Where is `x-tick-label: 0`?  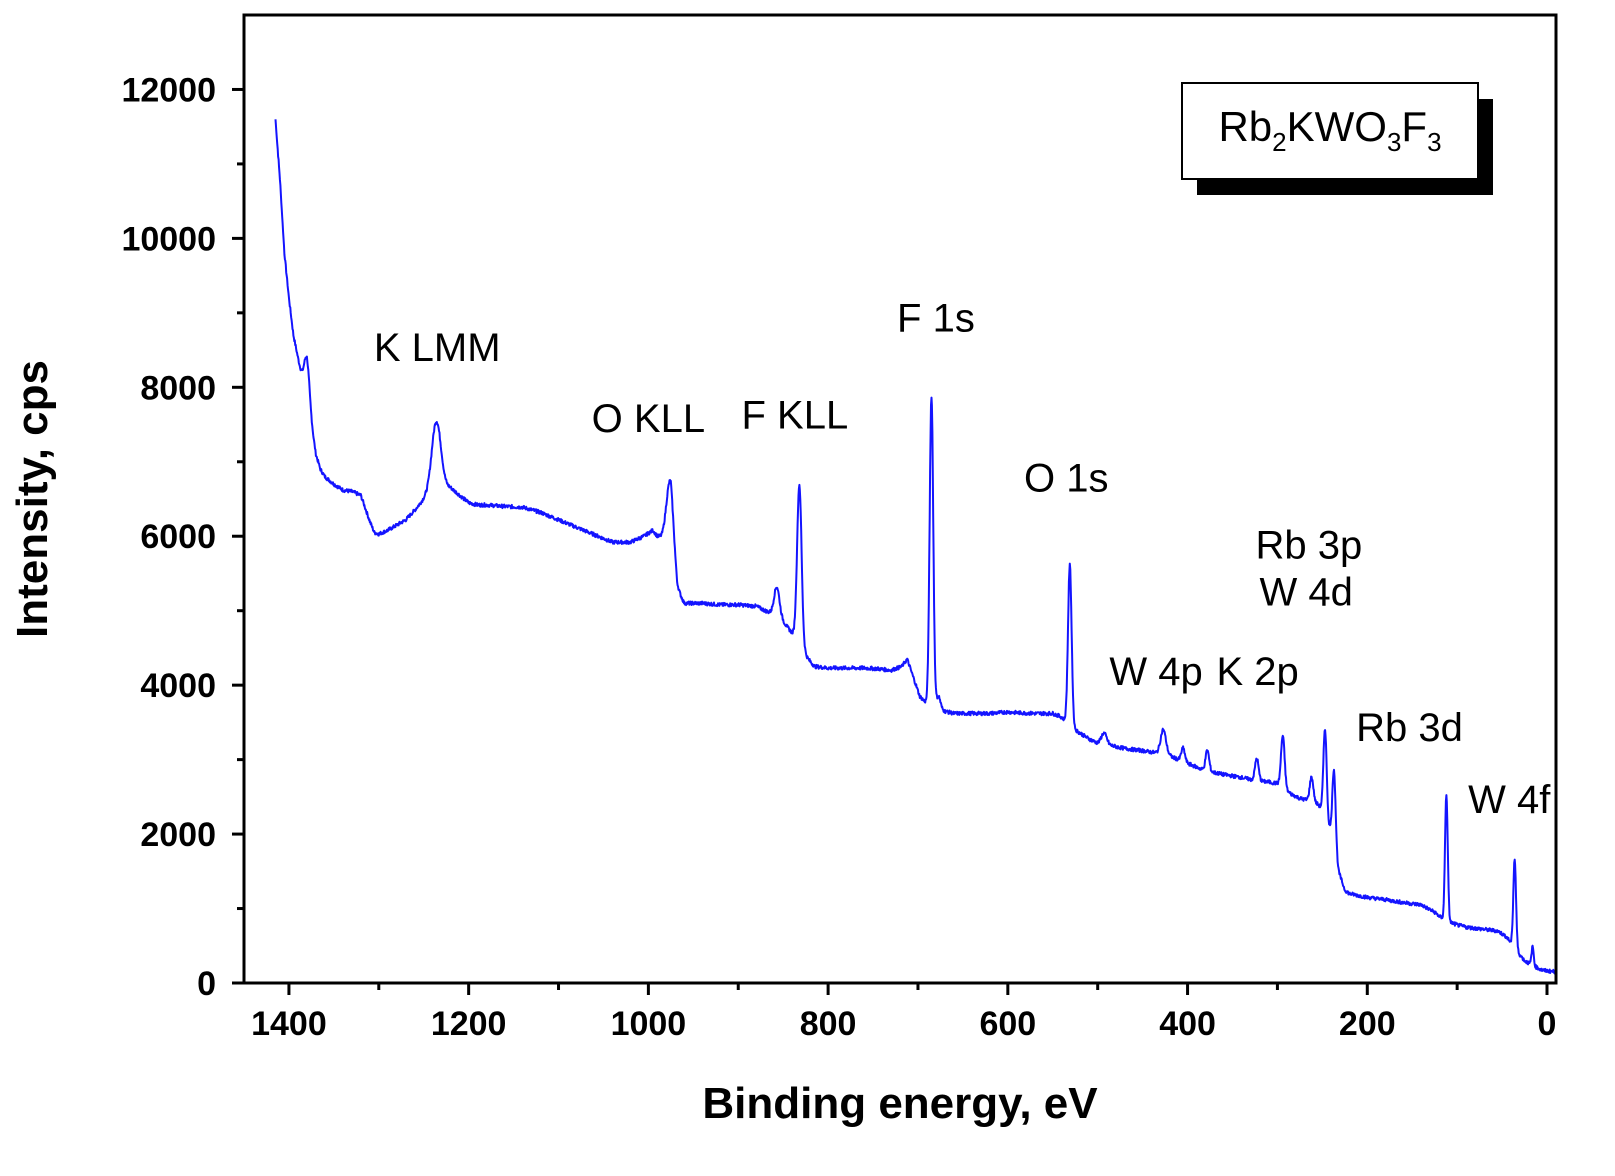
x-tick-label: 0 is located at coordinates (1547, 1024).